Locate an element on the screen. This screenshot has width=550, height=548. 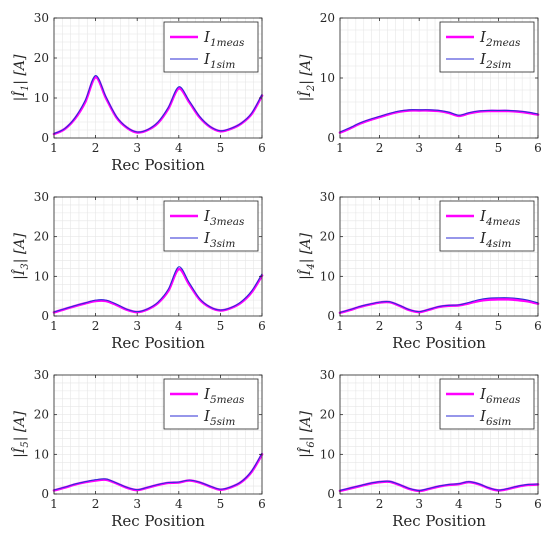
legend-label-sim: I3sim is located at coordinates (219, 239).